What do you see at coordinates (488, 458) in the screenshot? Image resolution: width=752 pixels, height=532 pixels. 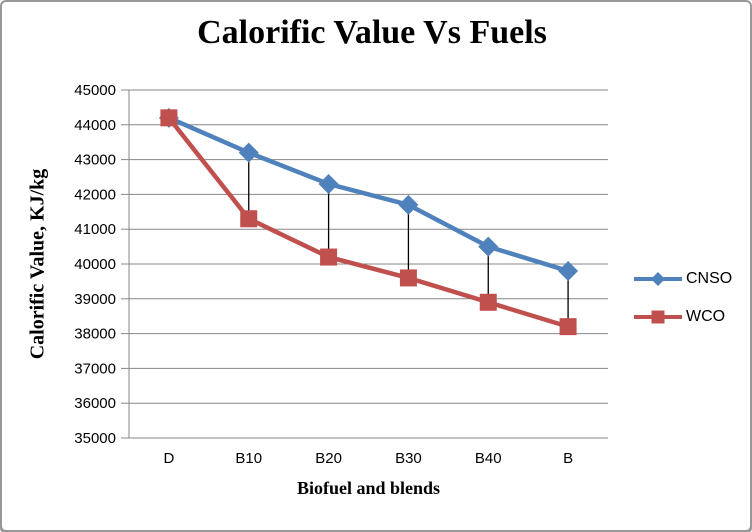 I see `x-category-label: B40` at bounding box center [488, 458].